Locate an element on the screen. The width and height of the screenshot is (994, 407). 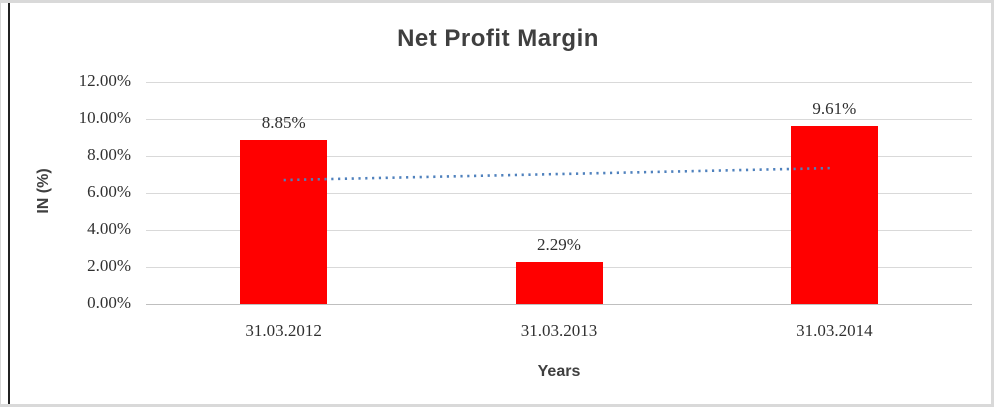
y-tick-label: 2.00% is located at coordinates (109, 265).